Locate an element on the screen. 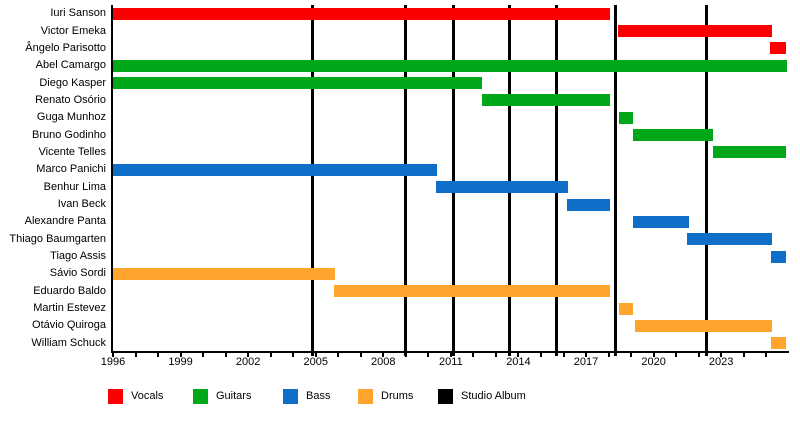 This screenshot has height=437, width=800. member-label: Otávio Quiroga is located at coordinates (69, 325).